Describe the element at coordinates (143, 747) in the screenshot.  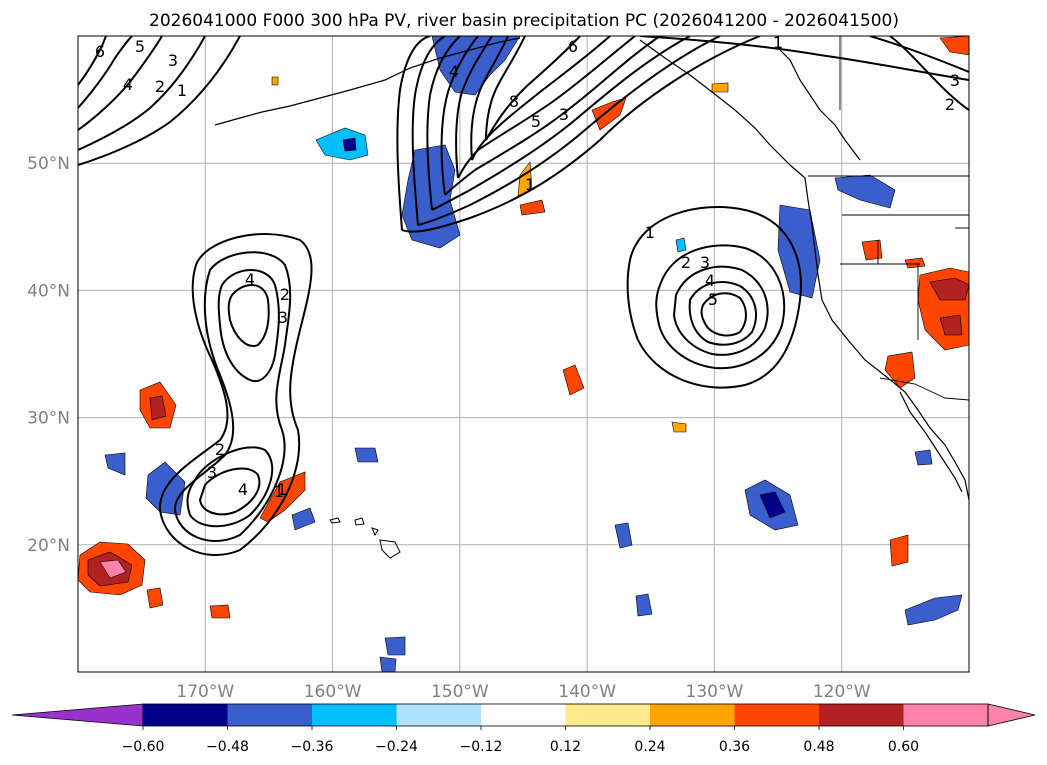
I see `colorbar-tick-label: −0.60` at that location.